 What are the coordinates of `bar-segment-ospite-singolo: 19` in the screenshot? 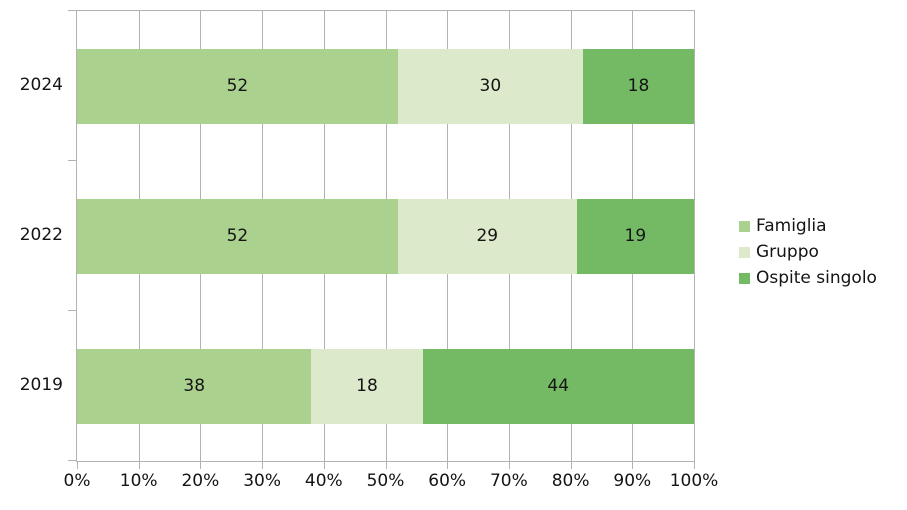 It's located at (635, 236).